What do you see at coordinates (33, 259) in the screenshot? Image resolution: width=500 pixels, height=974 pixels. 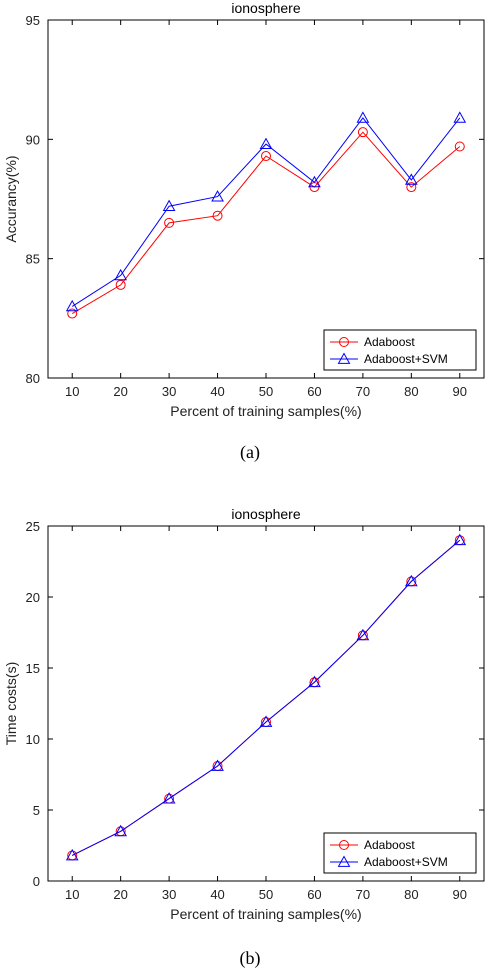 I see `y-tick-label: 85` at bounding box center [33, 259].